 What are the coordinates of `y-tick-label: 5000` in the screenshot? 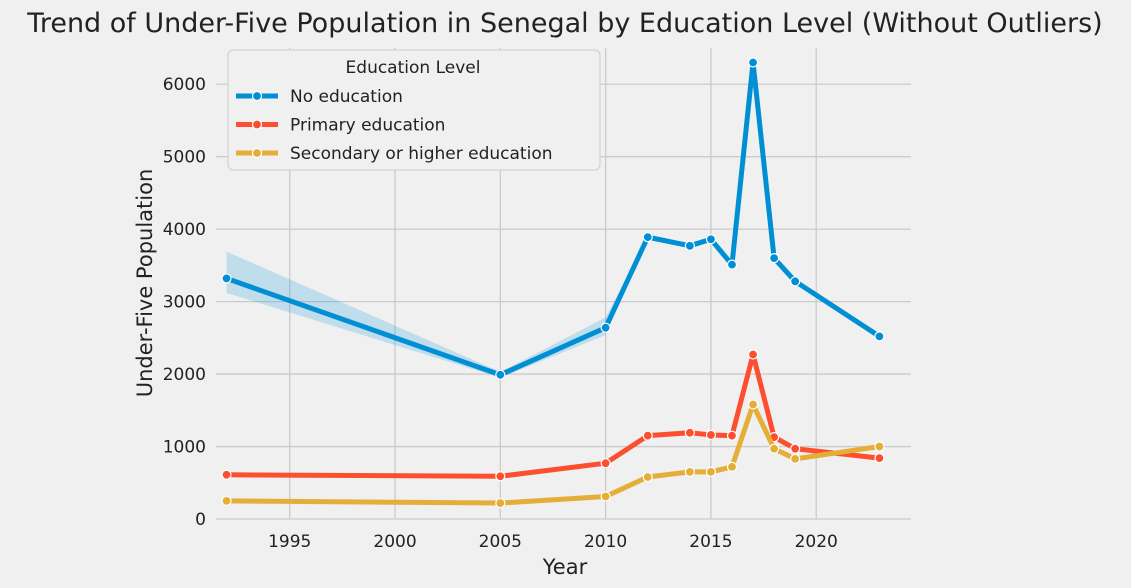 It's located at (184, 158).